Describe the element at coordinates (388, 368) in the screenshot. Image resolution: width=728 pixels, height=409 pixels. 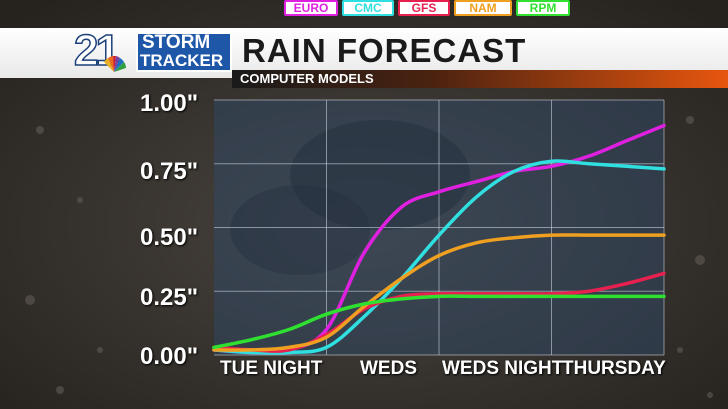
I see `x-tick-label: WEDS` at that location.